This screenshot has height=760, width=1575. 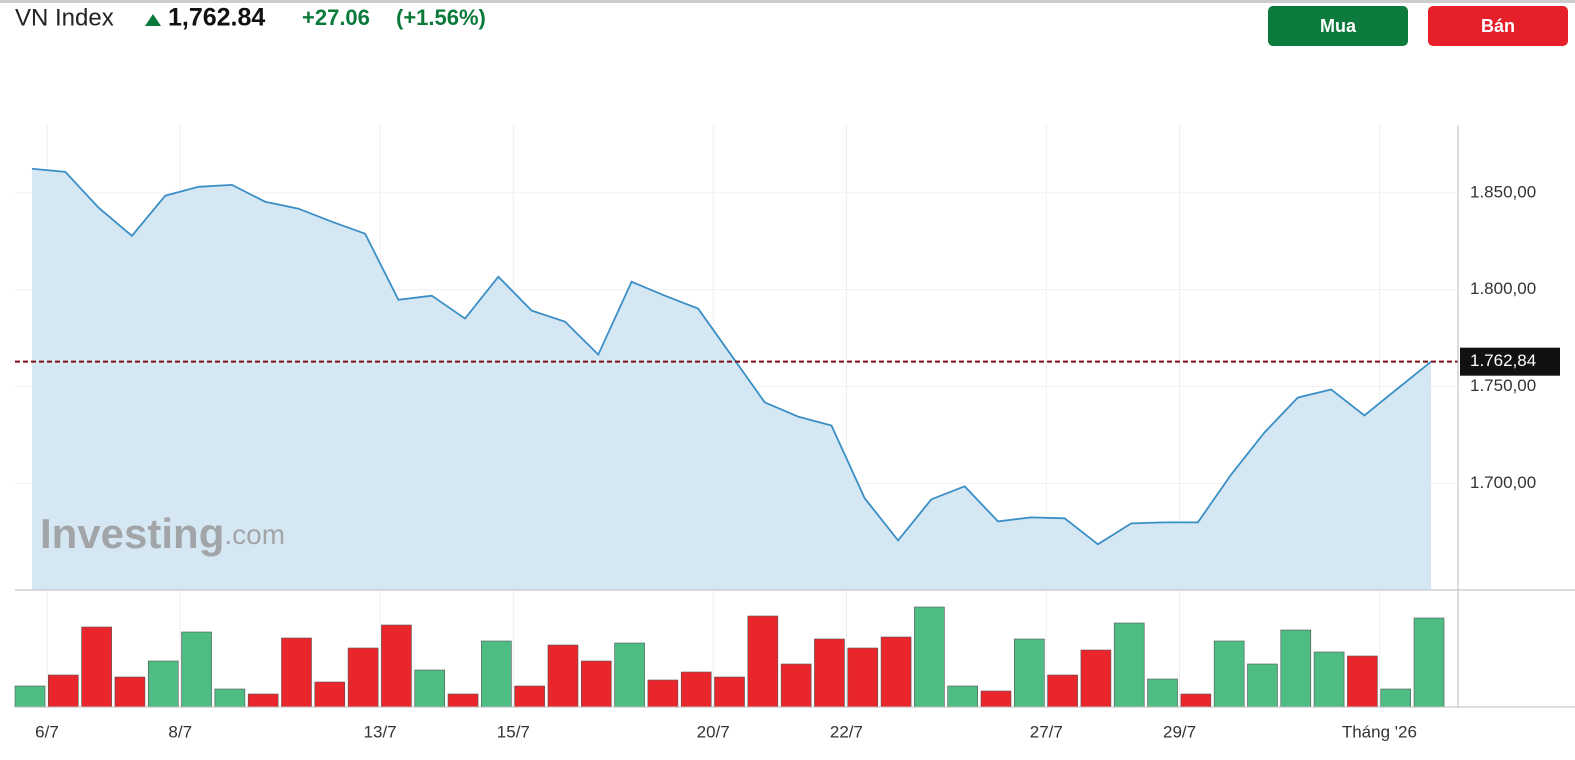 I want to click on x-tick-label: 6/7, so click(x=47, y=731).